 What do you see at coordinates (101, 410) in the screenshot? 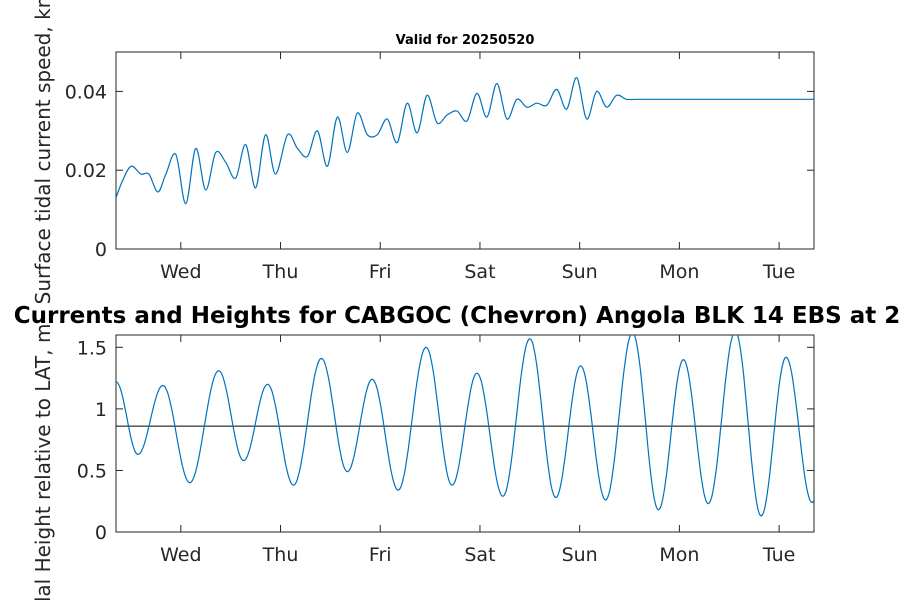
I see `y-tick-label: 1` at bounding box center [101, 410].